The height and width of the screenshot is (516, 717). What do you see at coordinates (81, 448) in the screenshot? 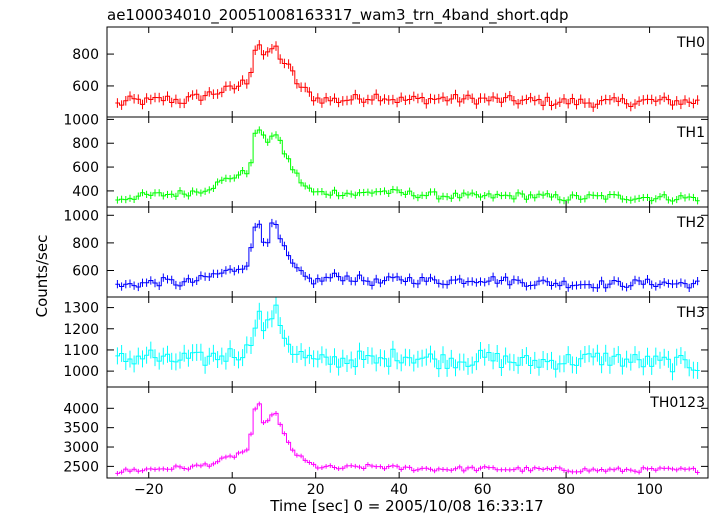
I see `y-tick-label: 3000` at bounding box center [81, 448].